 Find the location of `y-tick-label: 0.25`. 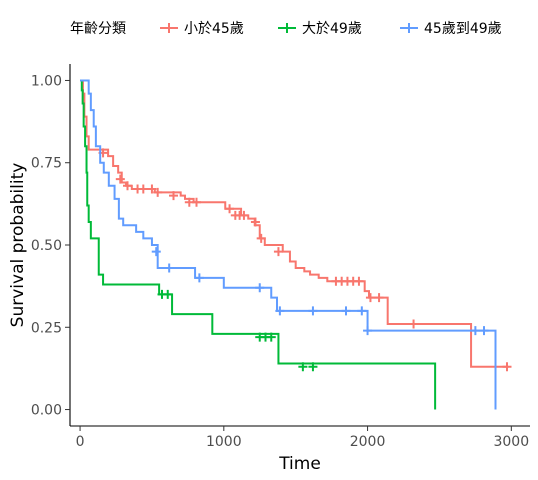

y-tick-label: 0.25 is located at coordinates (46, 328).